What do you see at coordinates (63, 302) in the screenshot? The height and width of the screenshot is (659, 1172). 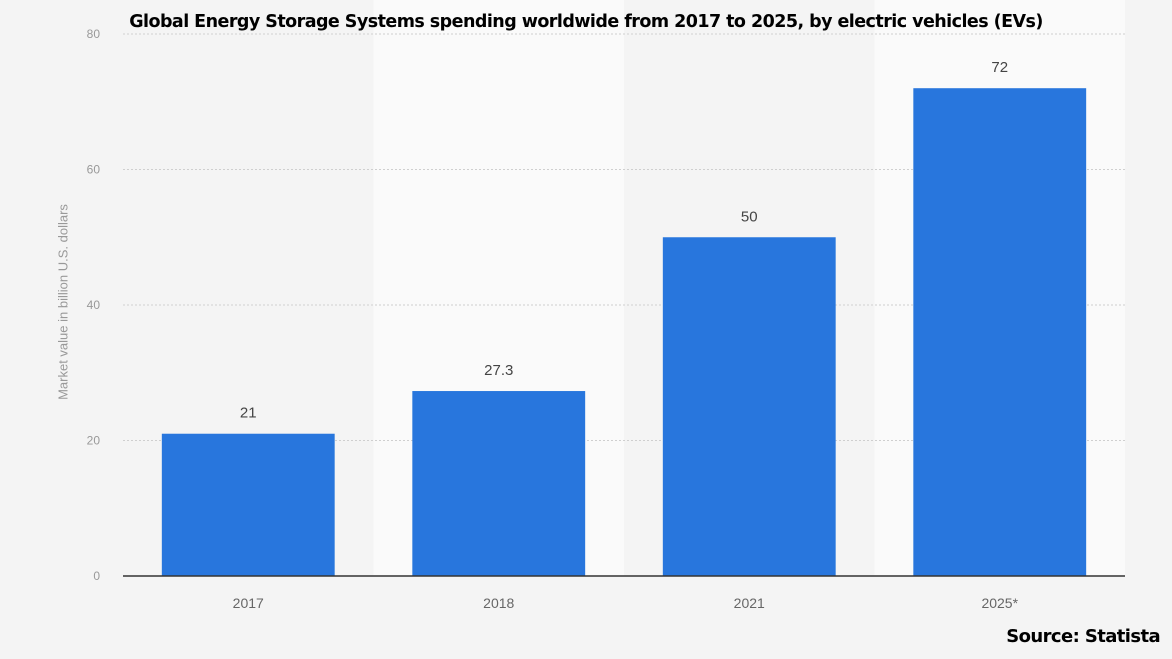 I see `y-axis-label: Market value in billion U.S. dollars` at bounding box center [63, 302].